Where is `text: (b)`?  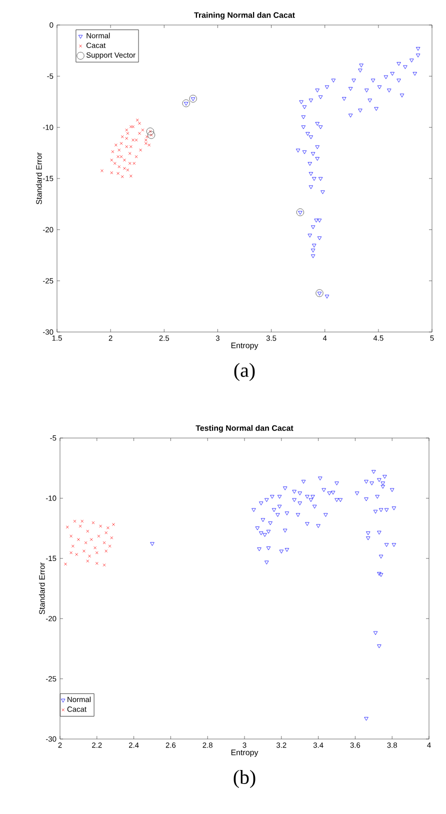 text: (b) is located at coordinates (245, 779).